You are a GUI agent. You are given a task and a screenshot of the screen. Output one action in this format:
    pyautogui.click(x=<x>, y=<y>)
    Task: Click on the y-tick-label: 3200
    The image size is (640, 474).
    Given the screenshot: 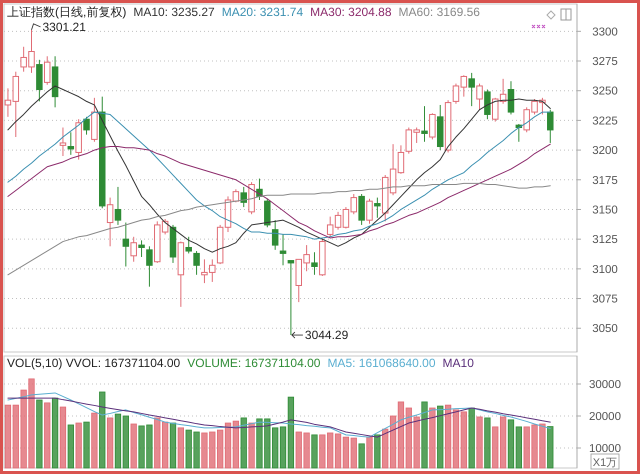 What is the action you would take?
    pyautogui.click(x=605, y=151)
    